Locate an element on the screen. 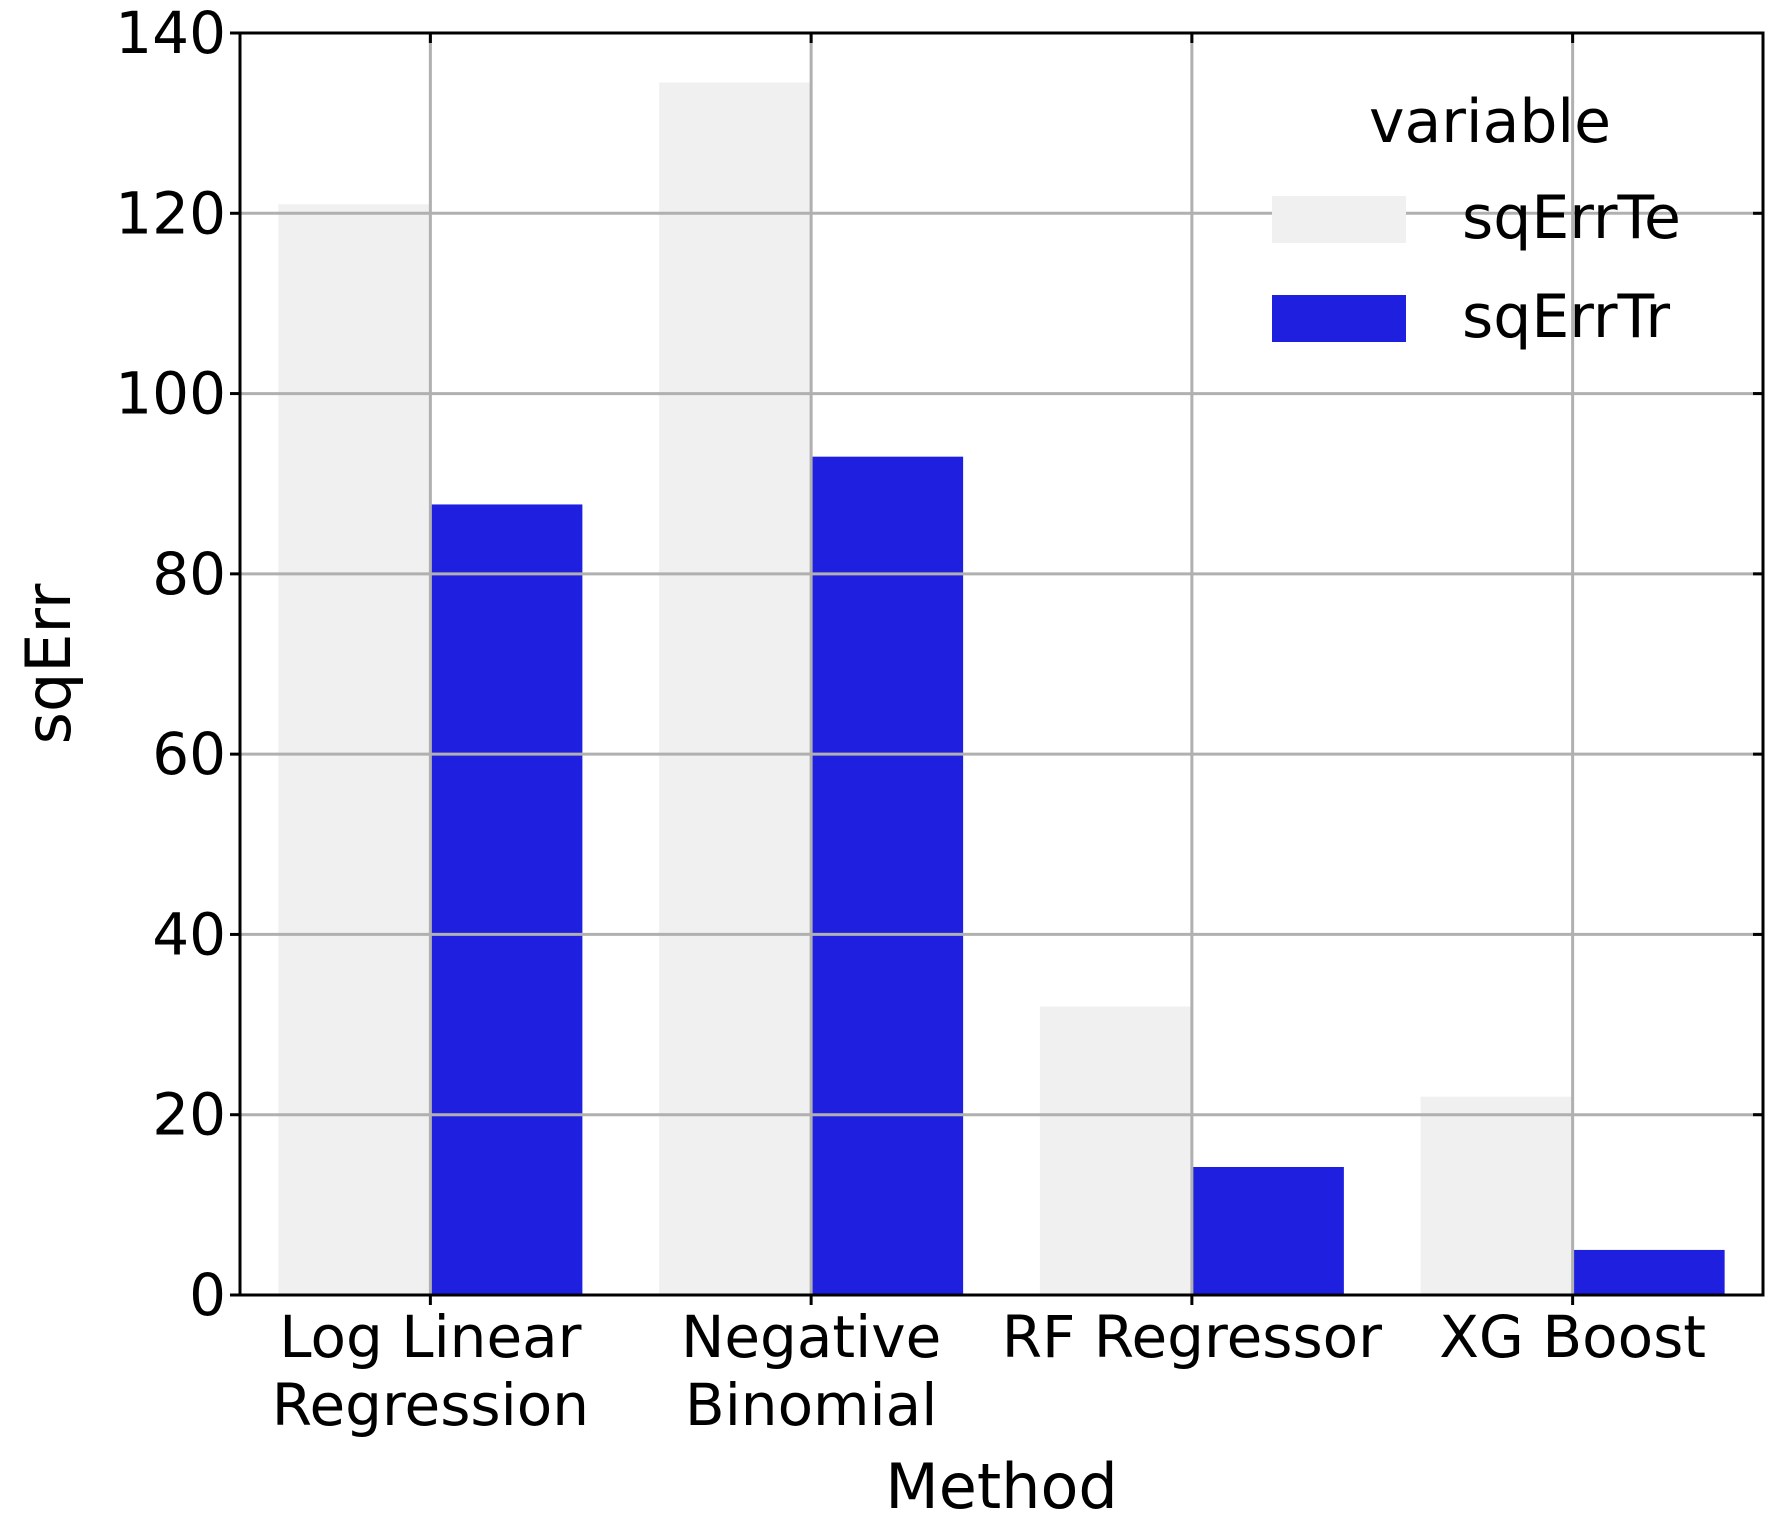  x-tick-label-line: RF Regressor is located at coordinates (1192, 1337).